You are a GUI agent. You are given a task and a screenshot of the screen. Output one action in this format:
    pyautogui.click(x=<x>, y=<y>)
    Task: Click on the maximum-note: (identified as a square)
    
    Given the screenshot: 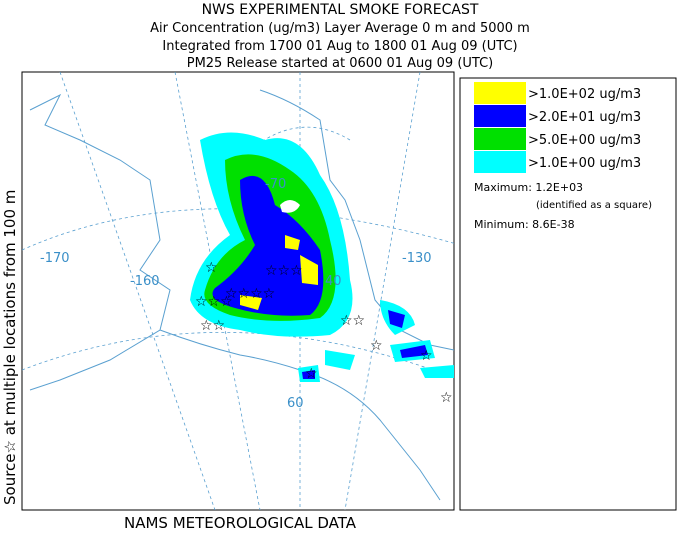 What is the action you would take?
    pyautogui.click(x=594, y=205)
    